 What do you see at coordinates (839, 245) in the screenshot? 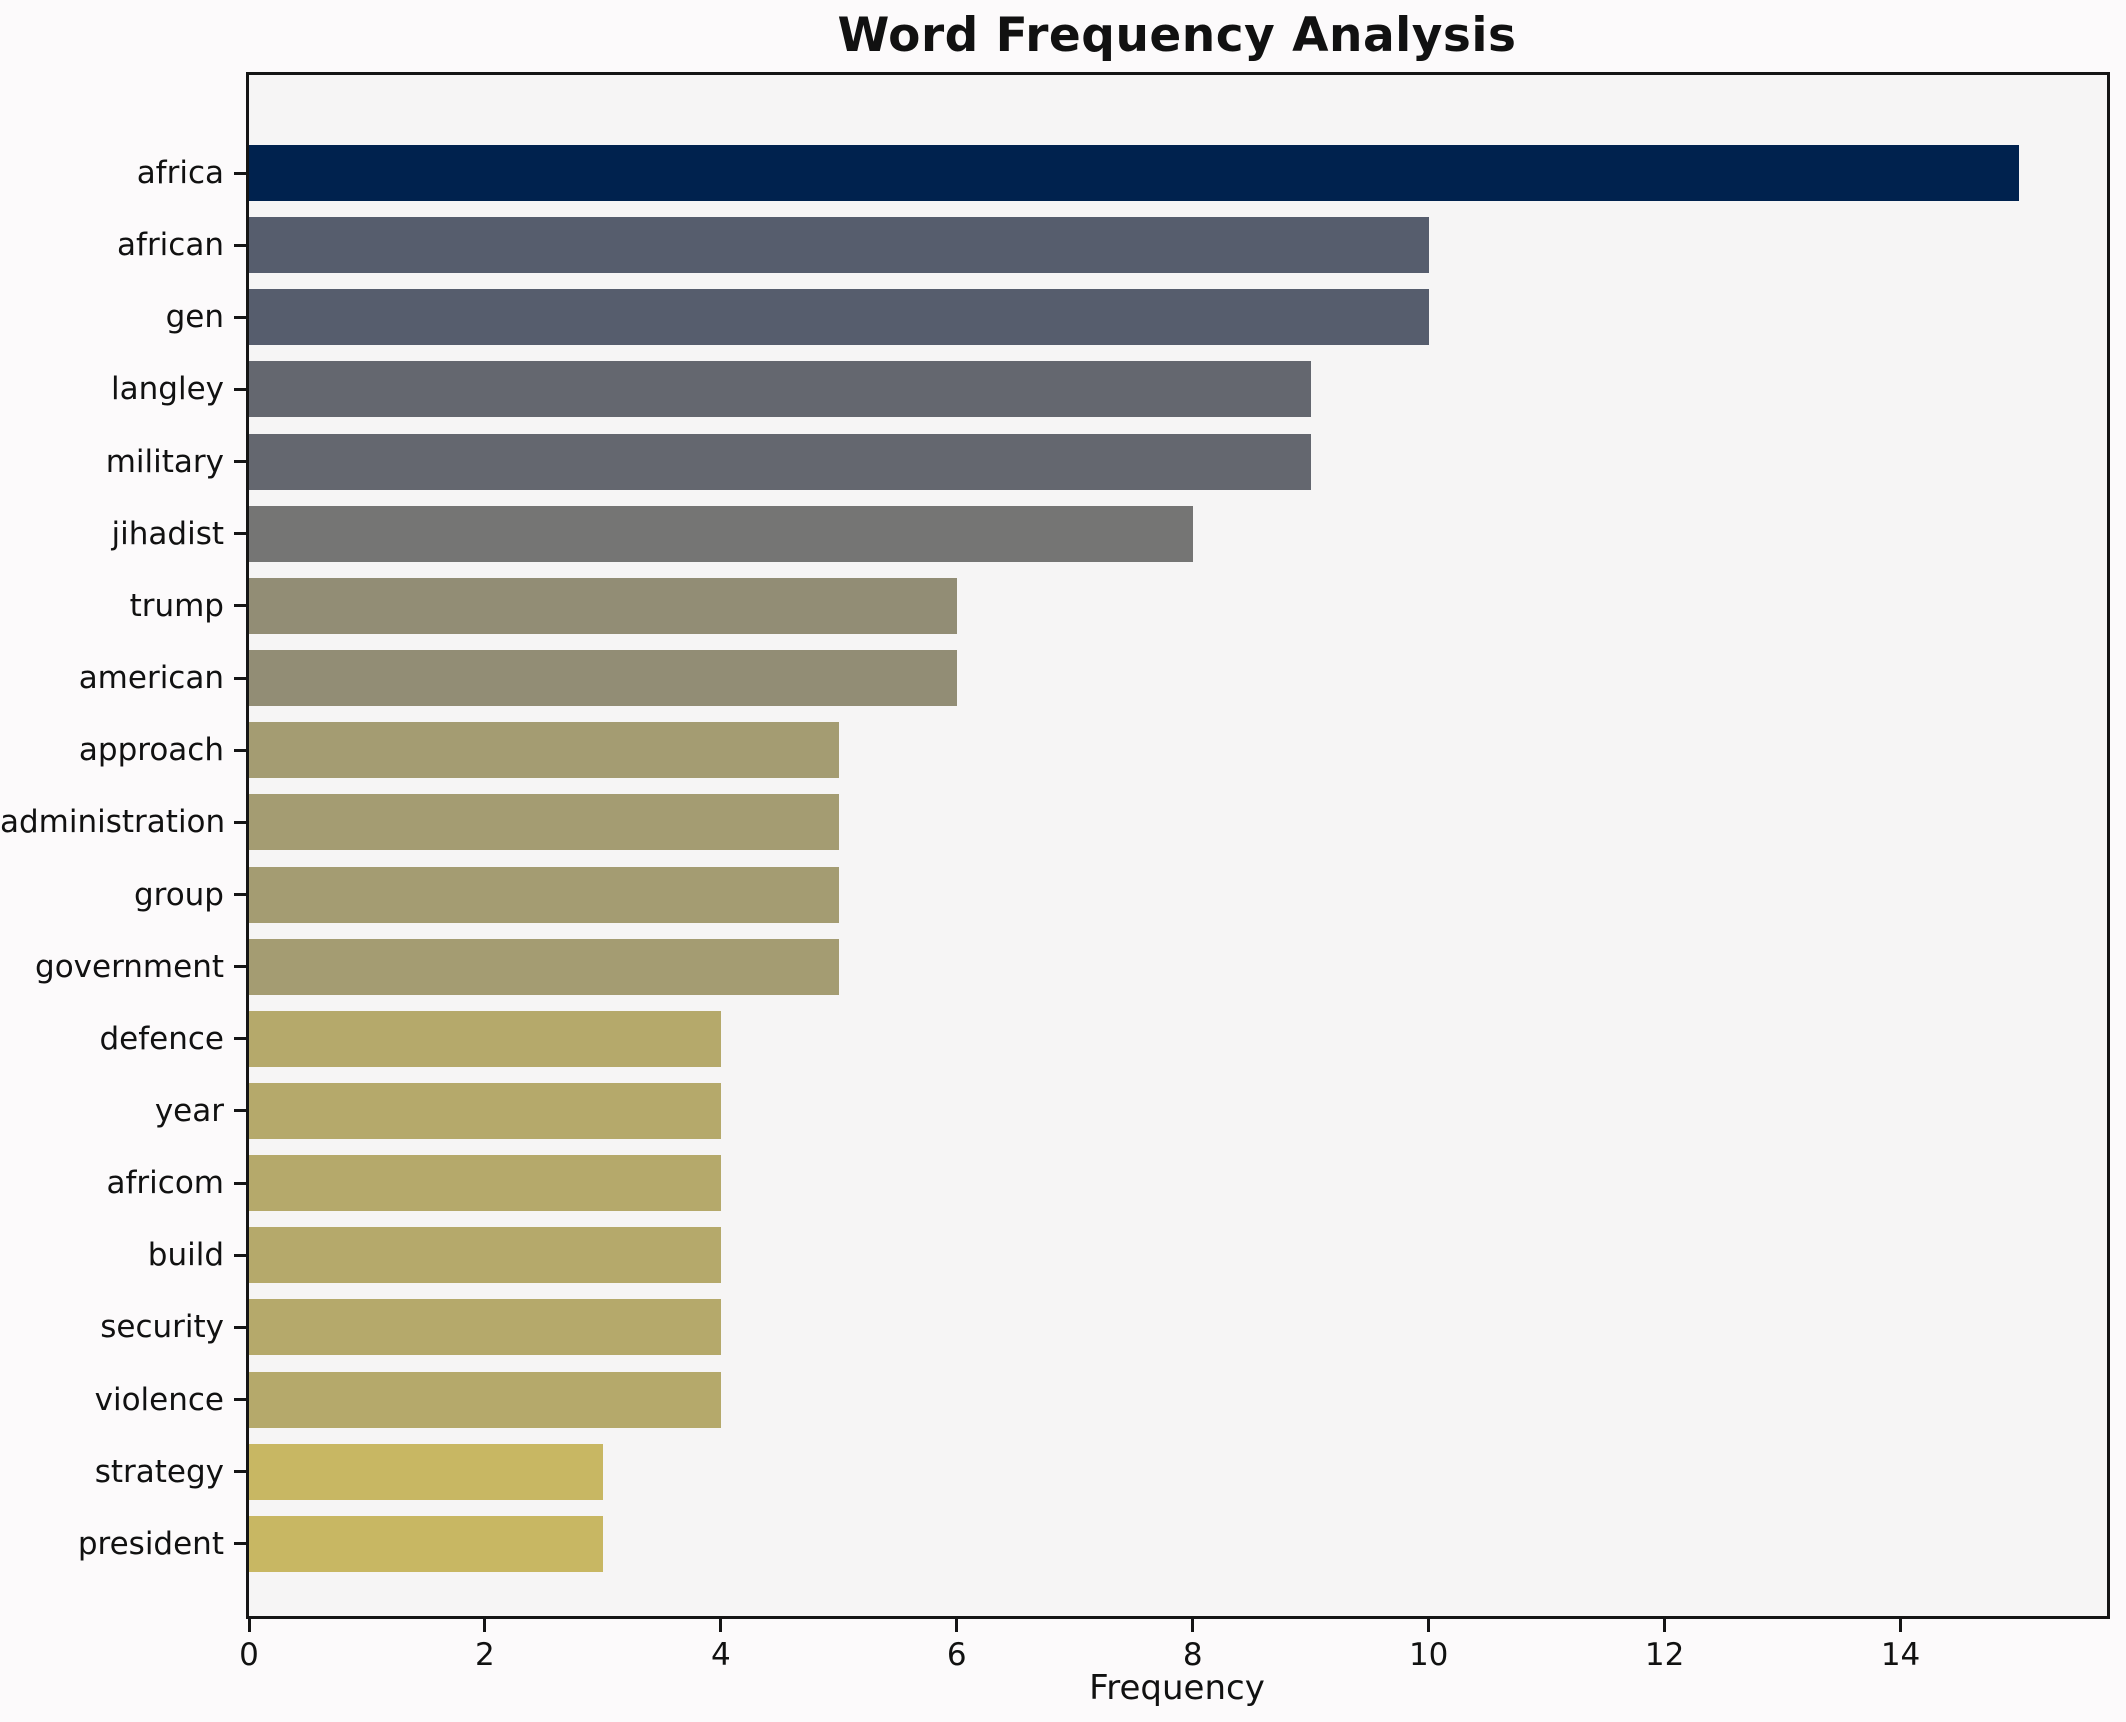
I see `bar-african` at bounding box center [839, 245].